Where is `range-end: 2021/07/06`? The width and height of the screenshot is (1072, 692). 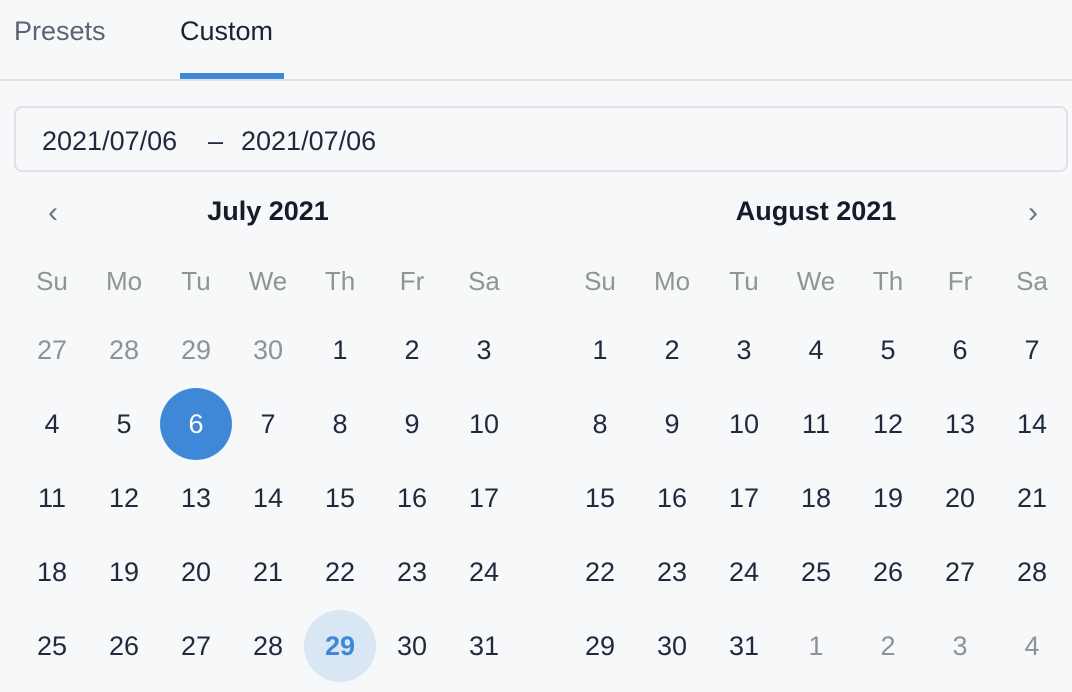
range-end: 2021/07/06 is located at coordinates (309, 141).